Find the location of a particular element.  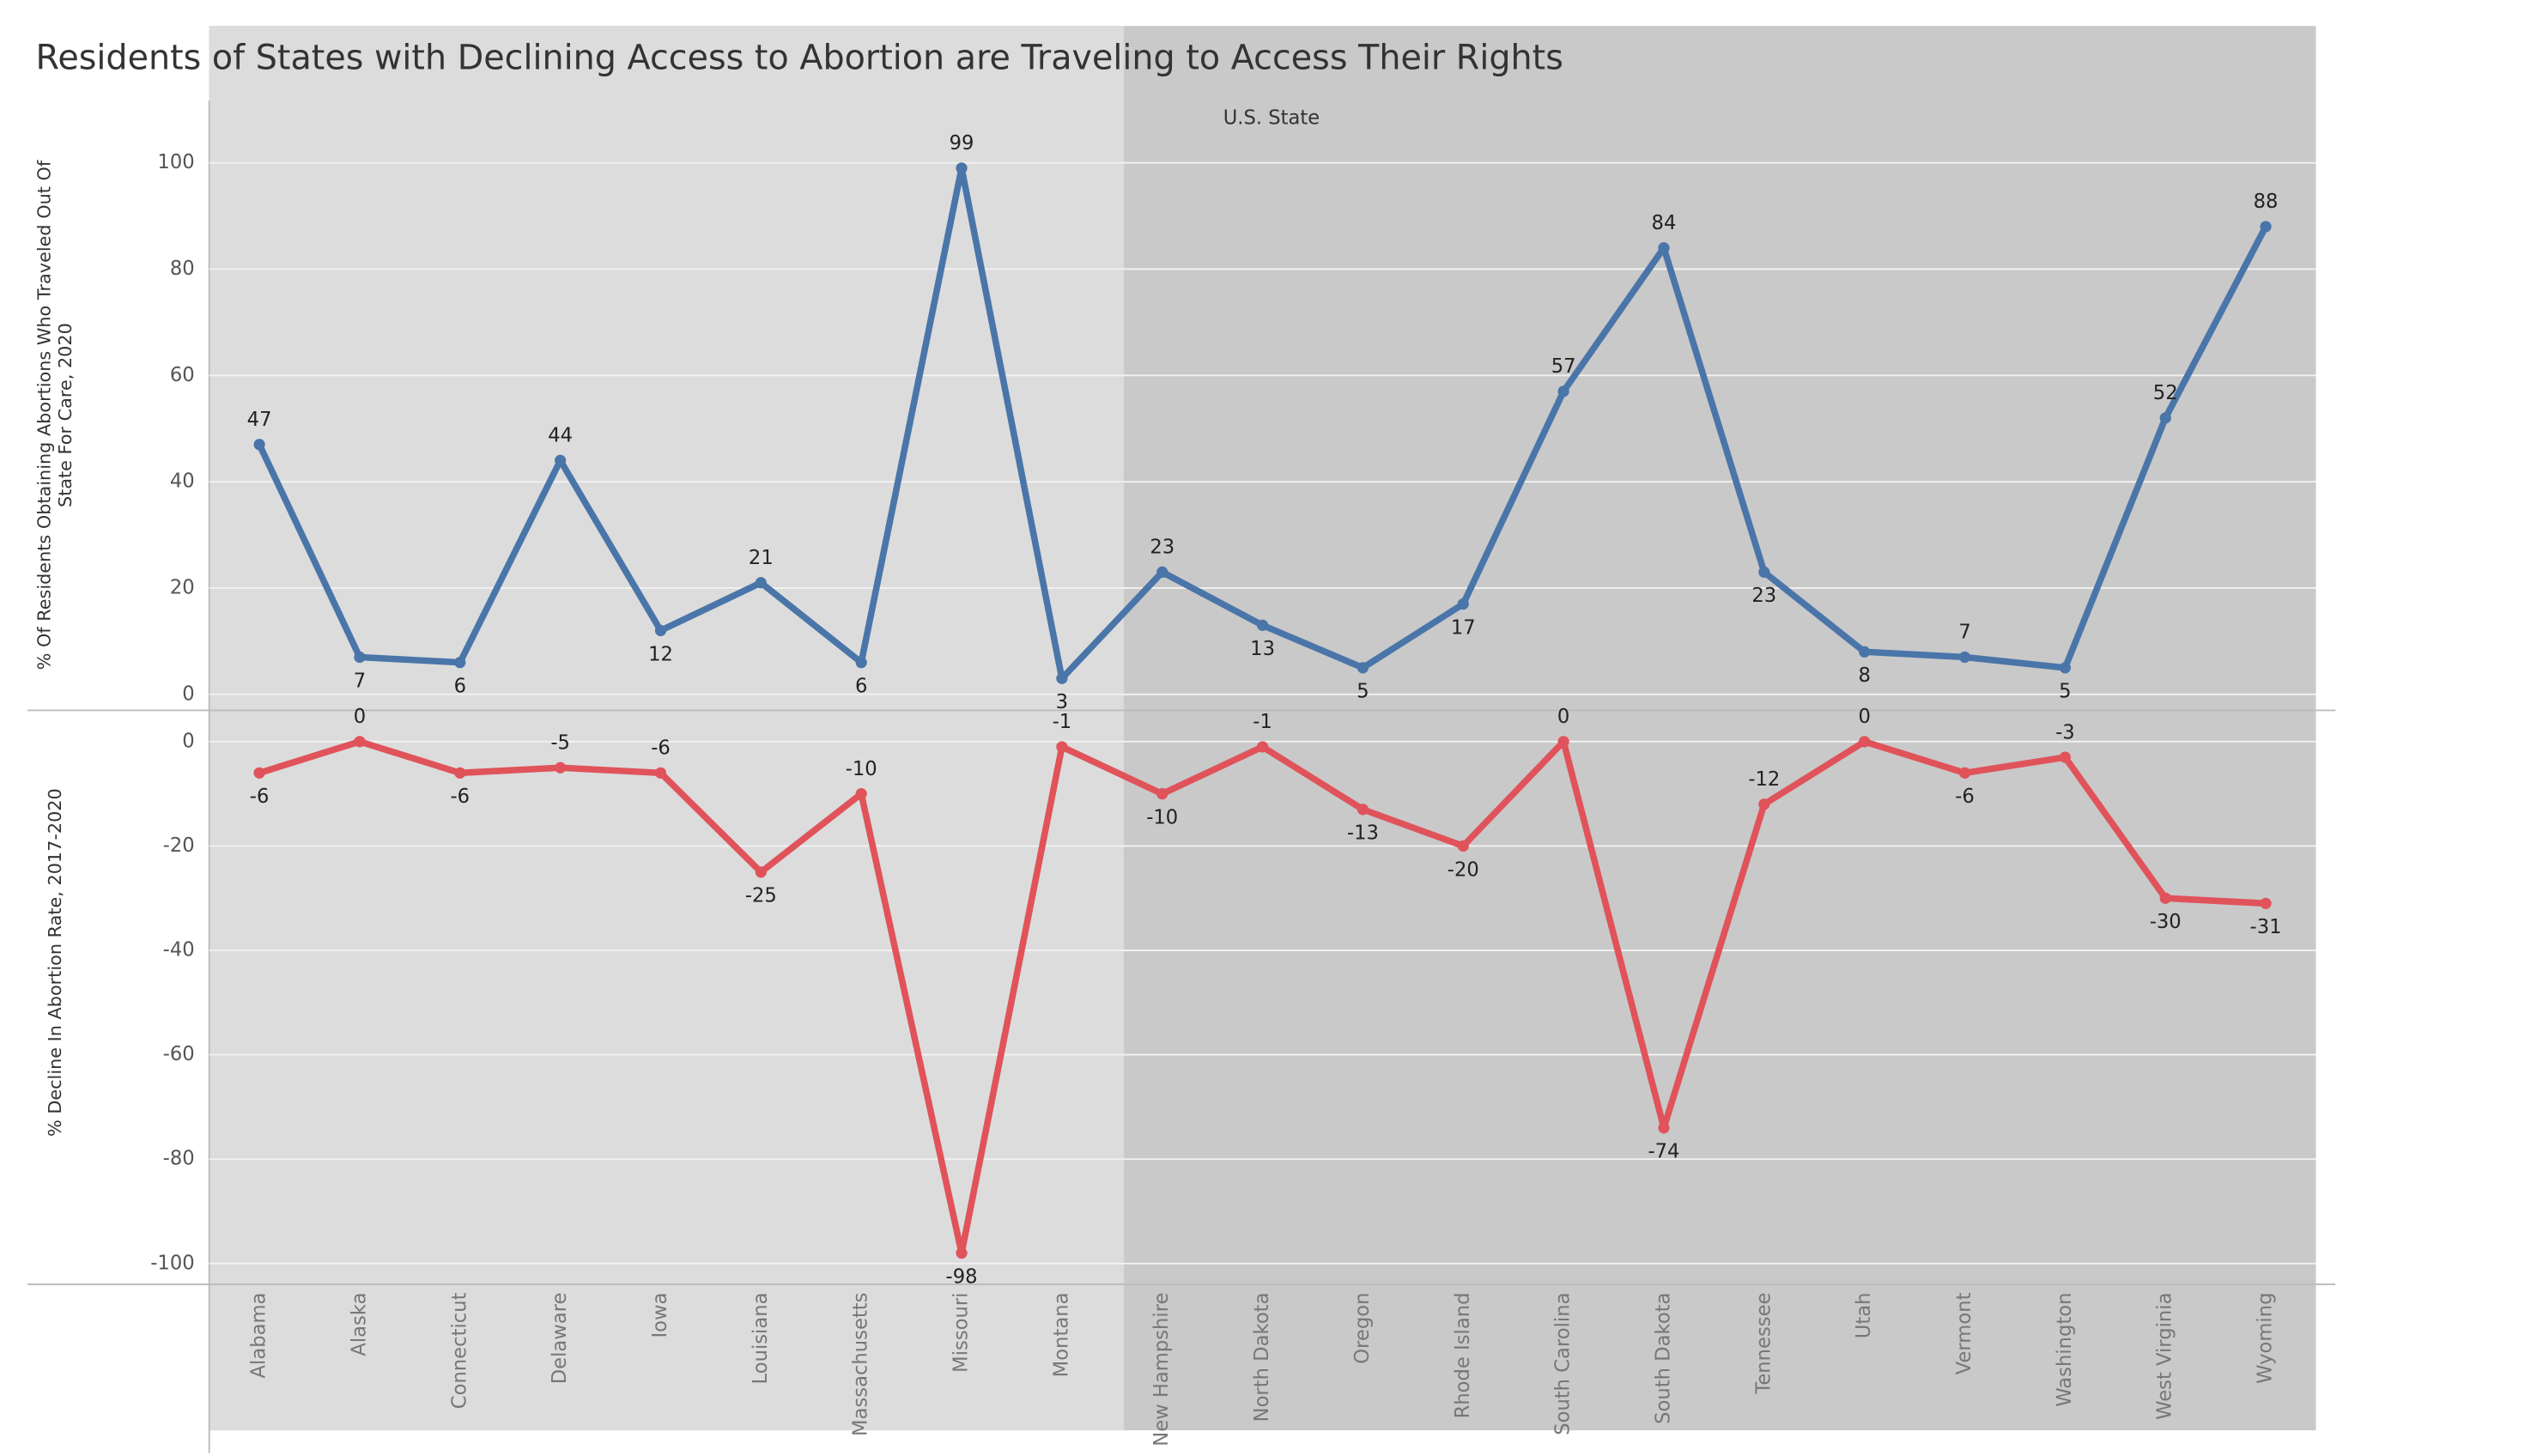

data-label: 44 is located at coordinates (560, 436).